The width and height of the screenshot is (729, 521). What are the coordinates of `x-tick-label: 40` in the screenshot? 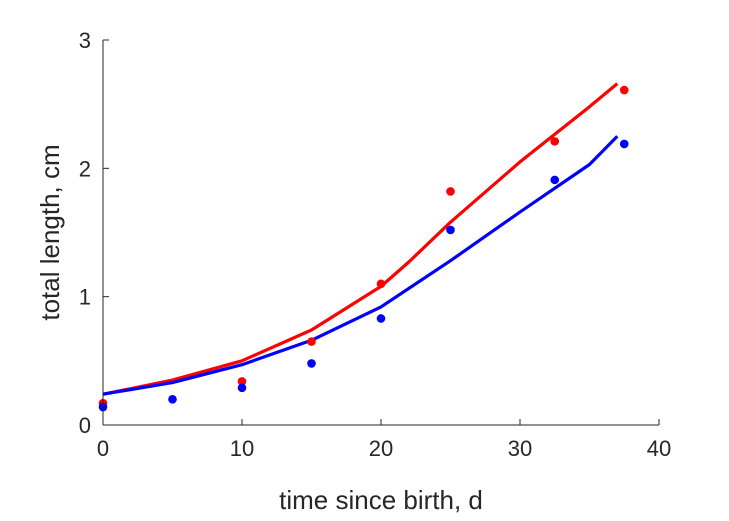 It's located at (659, 448).